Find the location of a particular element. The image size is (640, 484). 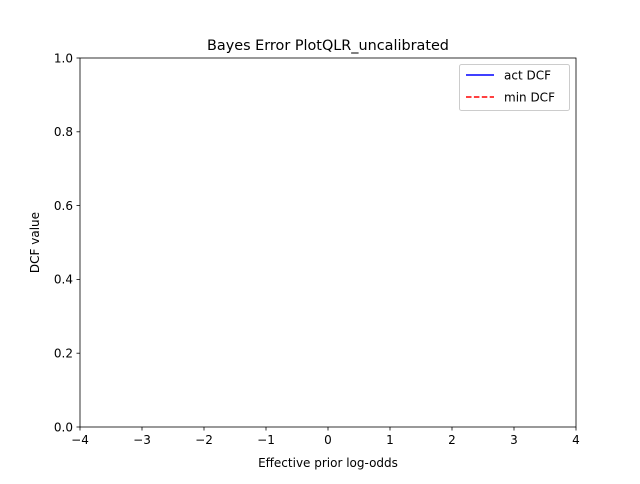

y-axis-label: DCF value is located at coordinates (35, 242).